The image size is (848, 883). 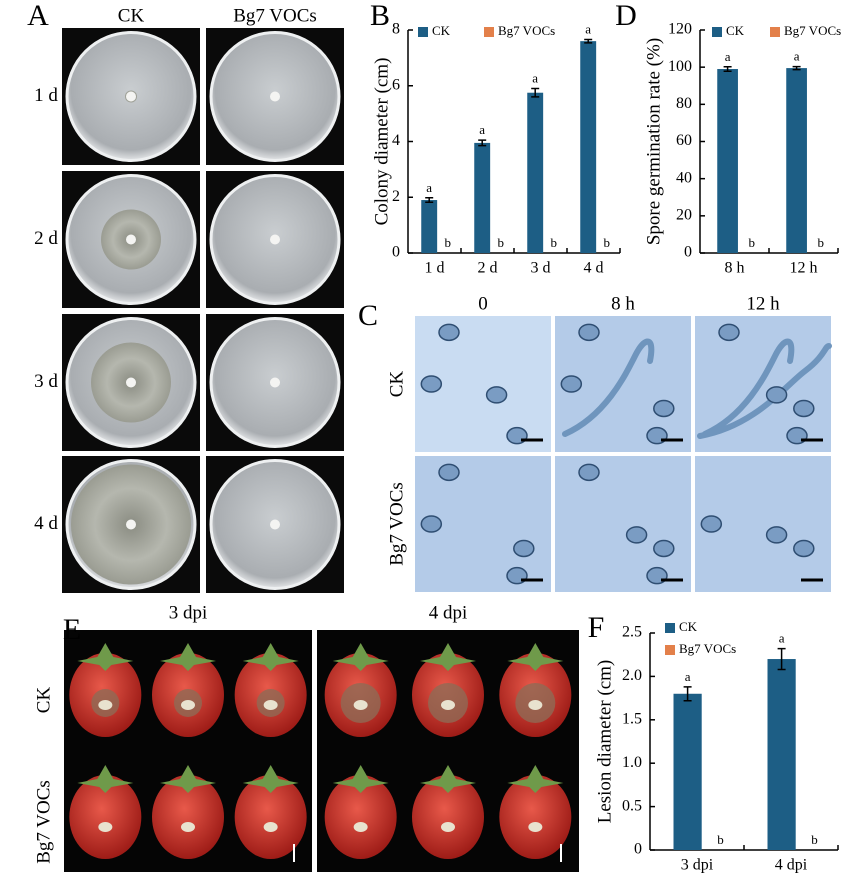 I want to click on x-tick-label: 12 h, so click(x=804, y=268).